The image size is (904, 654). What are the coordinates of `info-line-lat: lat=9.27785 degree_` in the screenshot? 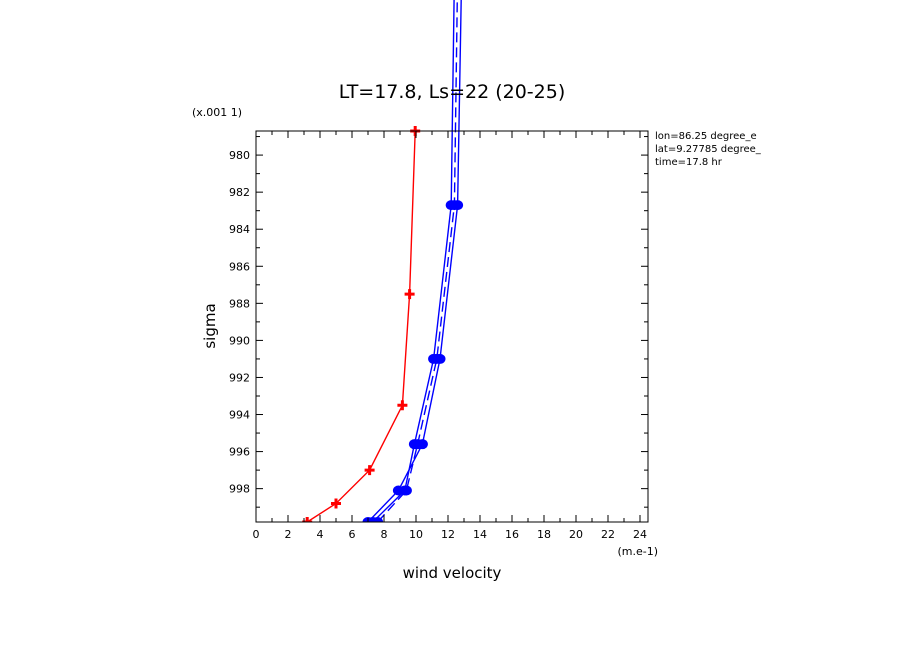 It's located at (708, 149).